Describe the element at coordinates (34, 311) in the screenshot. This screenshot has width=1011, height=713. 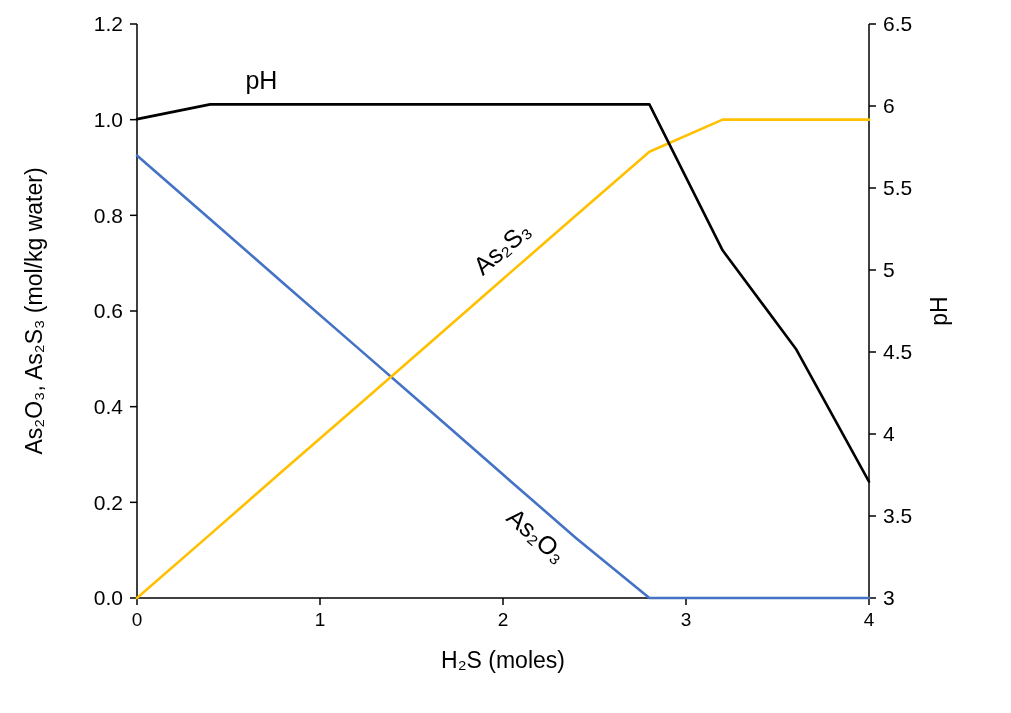
I see `y-axis-title: As₂O₃, As₂S₃ (mol/kg water)` at that location.